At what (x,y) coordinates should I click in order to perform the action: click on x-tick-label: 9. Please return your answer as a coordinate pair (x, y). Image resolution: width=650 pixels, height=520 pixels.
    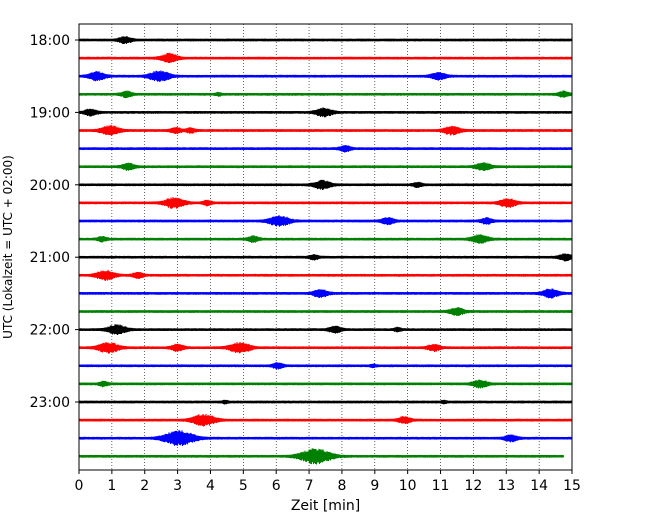
    Looking at the image, I should click on (374, 486).